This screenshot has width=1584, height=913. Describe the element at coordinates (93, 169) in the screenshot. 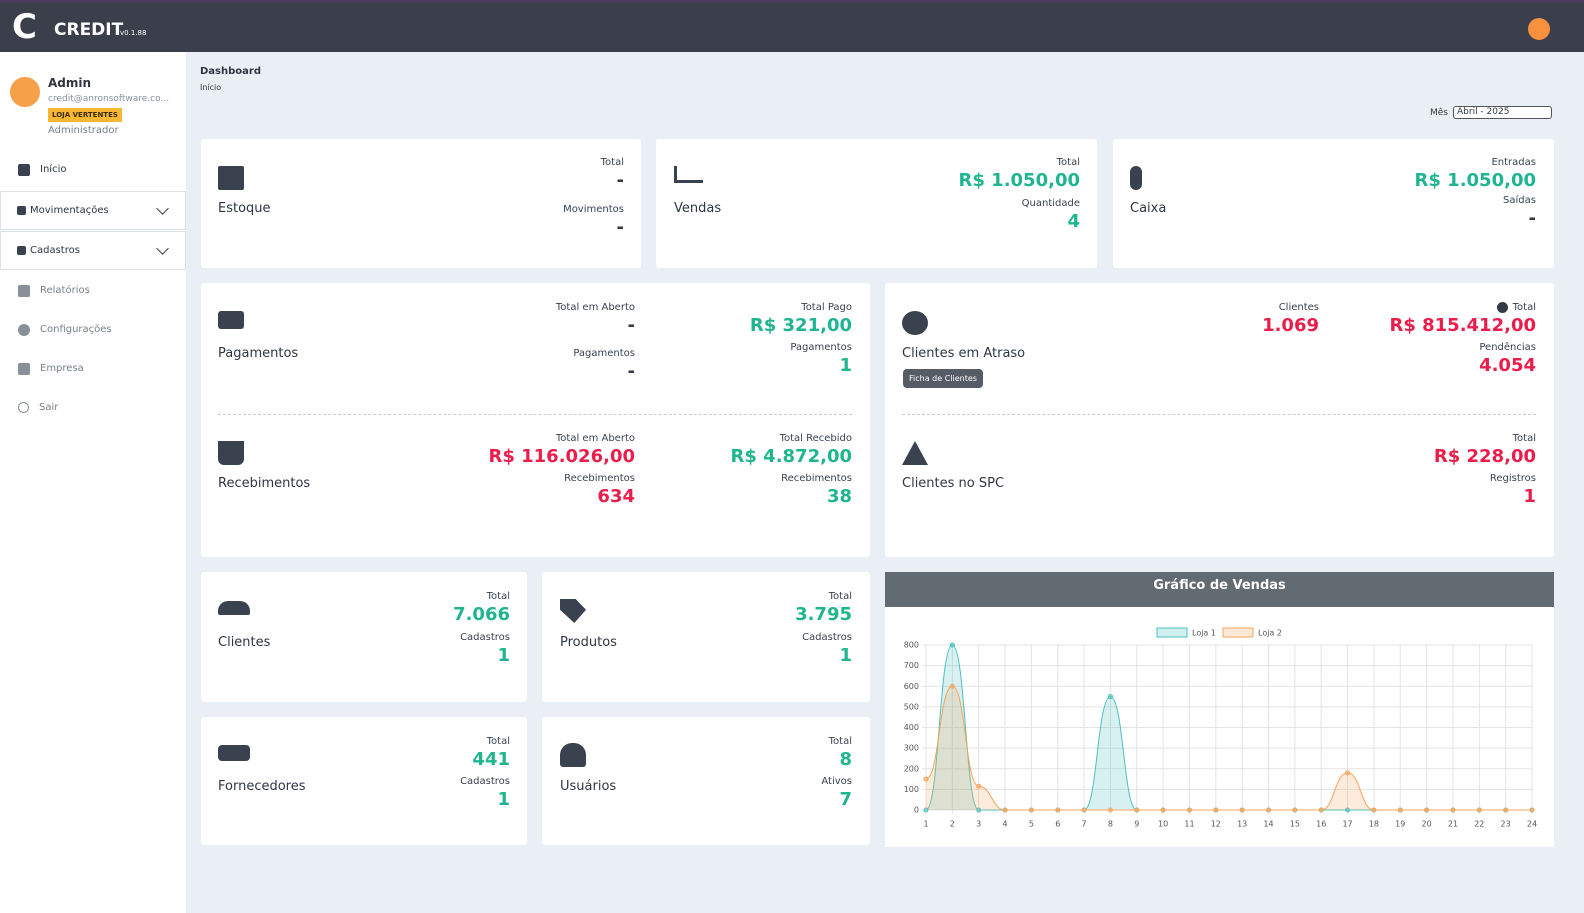

I see `menu-item: Início` at that location.